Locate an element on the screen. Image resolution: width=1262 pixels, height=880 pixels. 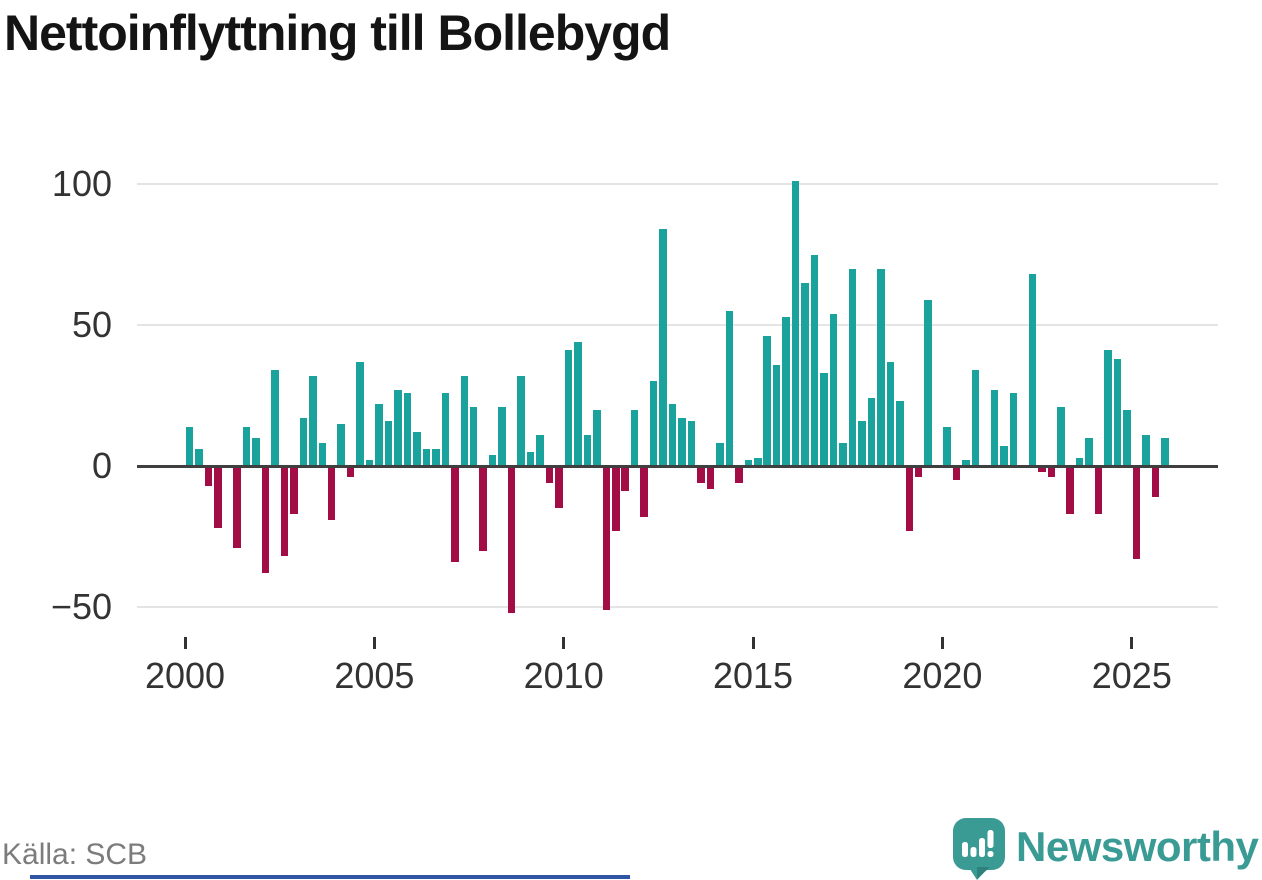
bar-2023-q3 is located at coordinates (1079, 461).